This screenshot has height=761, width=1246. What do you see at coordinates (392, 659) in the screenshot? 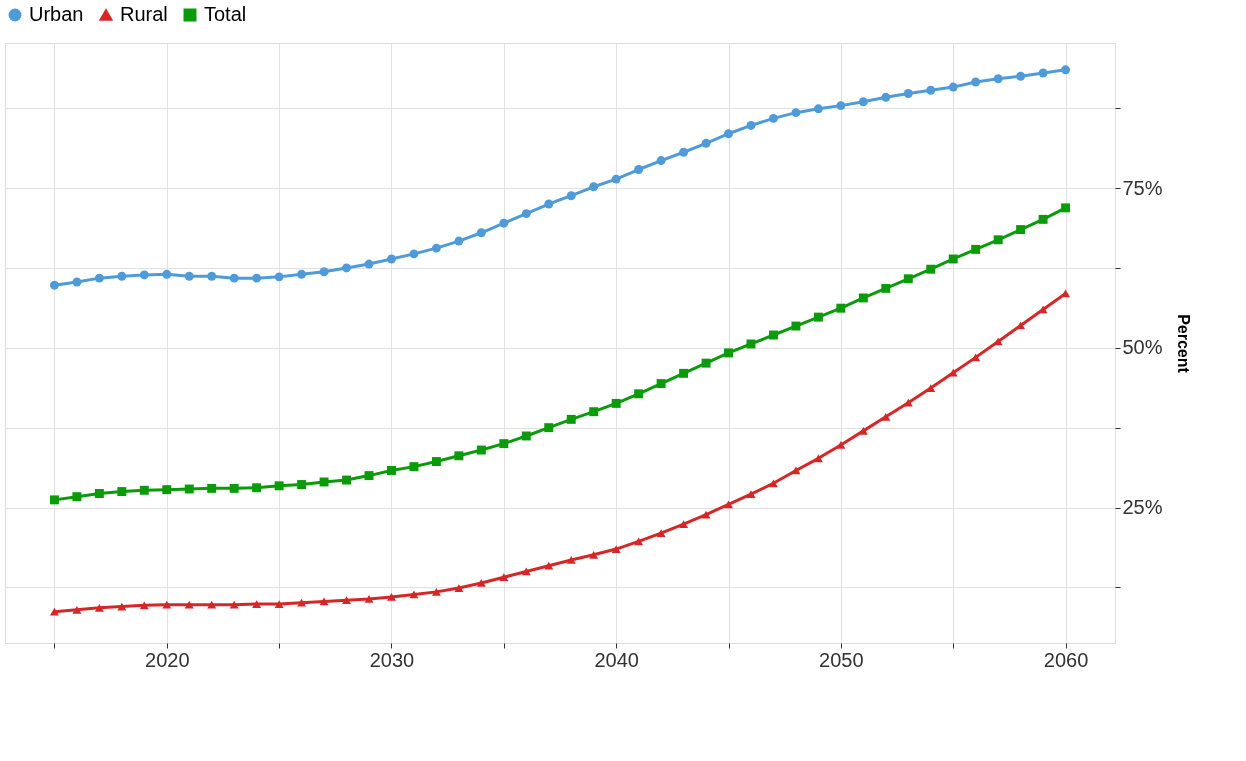
I see `x-tick-label: 2030` at bounding box center [392, 659].